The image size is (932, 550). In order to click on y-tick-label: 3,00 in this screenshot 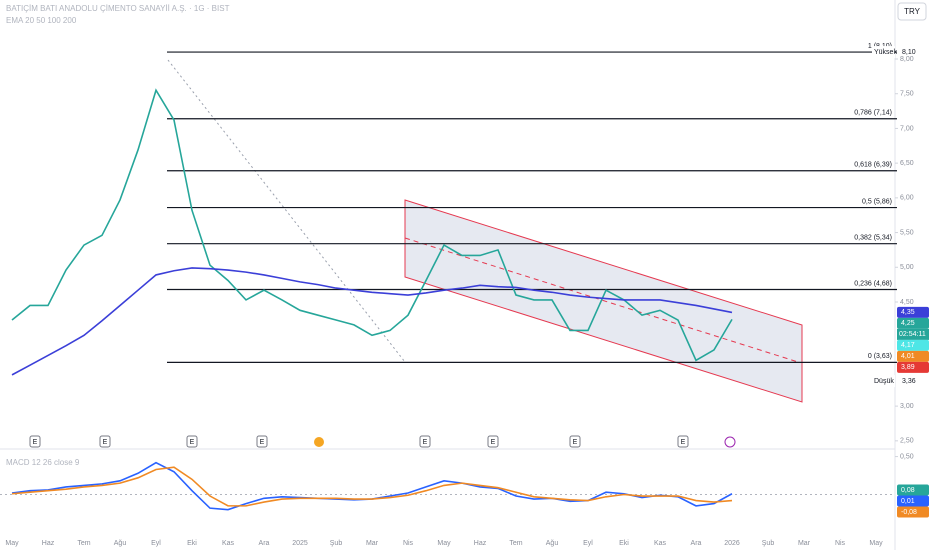, I will do `click(907, 406)`.